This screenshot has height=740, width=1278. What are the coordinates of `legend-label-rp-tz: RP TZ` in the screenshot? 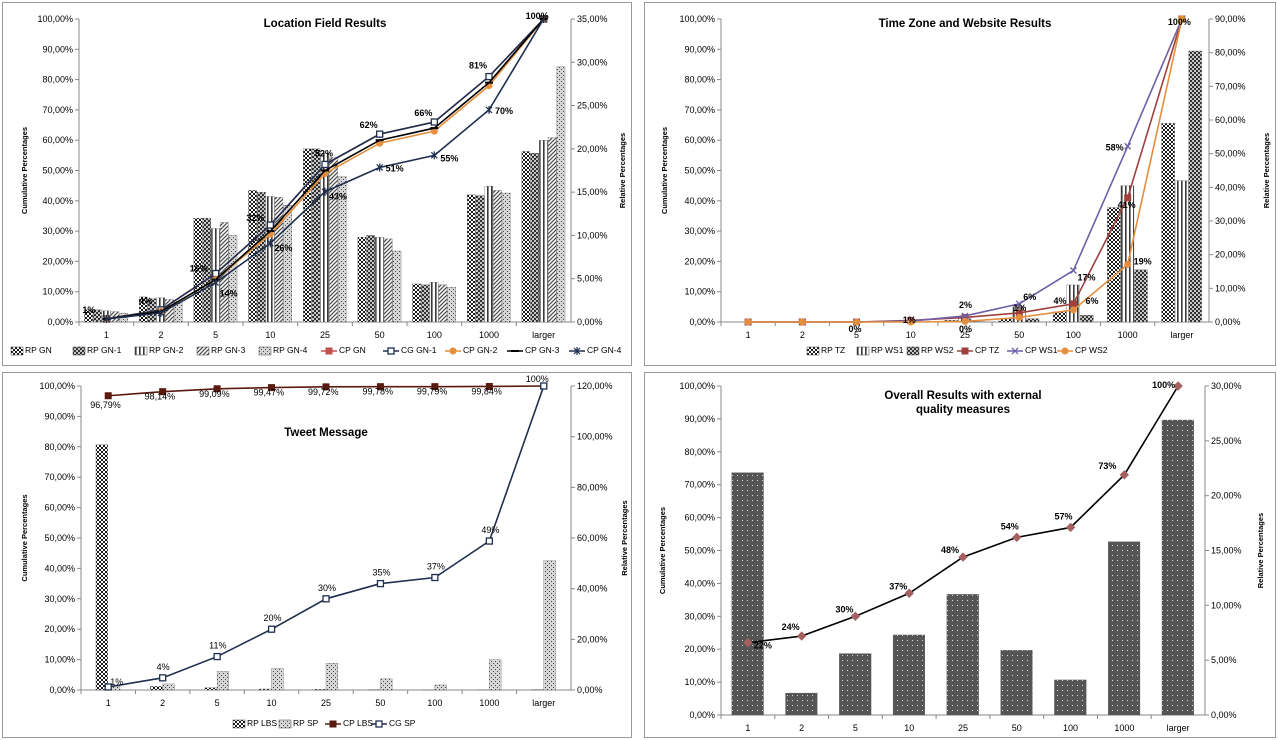 It's located at (833, 350).